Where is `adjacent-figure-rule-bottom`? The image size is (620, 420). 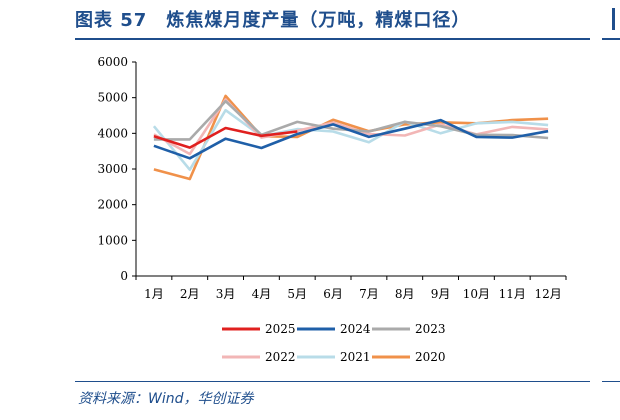
adjacent-figure-rule-bottom is located at coordinates (611, 381).